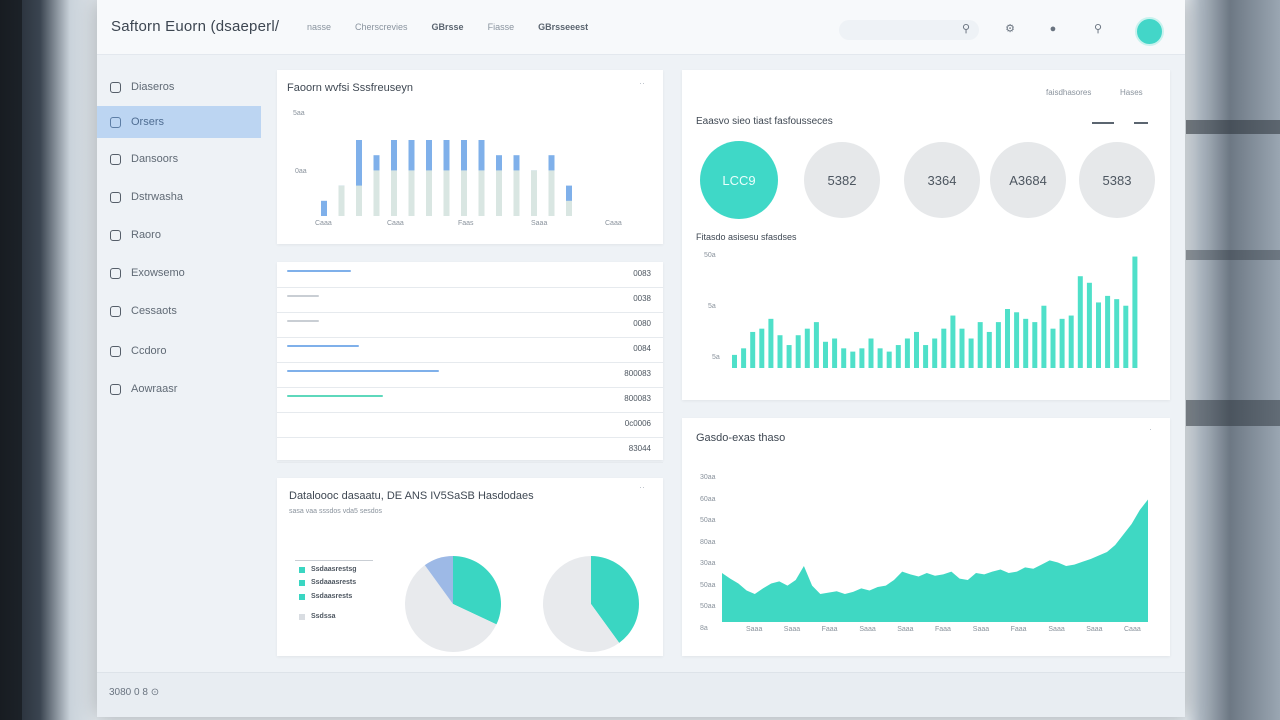  What do you see at coordinates (179, 351) in the screenshot?
I see `sidebar-item-ccdoro: Ccdoro` at bounding box center [179, 351].